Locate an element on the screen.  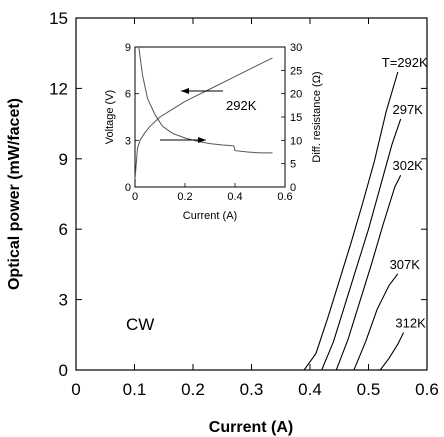
voltage-axis-arrow is located at coordinates (202, 91).